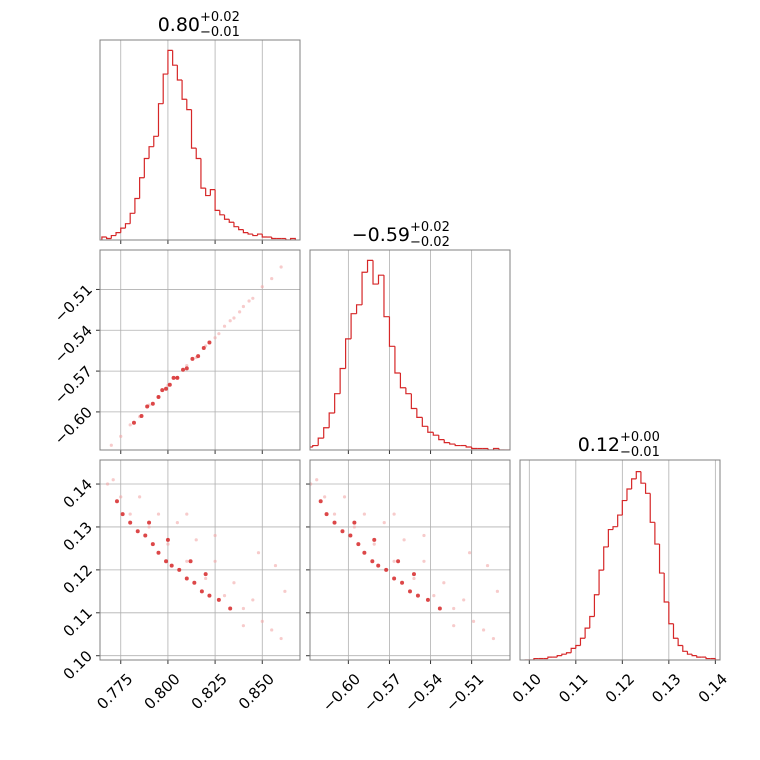 The width and height of the screenshot is (760, 760). What do you see at coordinates (713, 688) in the screenshot?
I see `x-tick-label: 0.14` at bounding box center [713, 688].